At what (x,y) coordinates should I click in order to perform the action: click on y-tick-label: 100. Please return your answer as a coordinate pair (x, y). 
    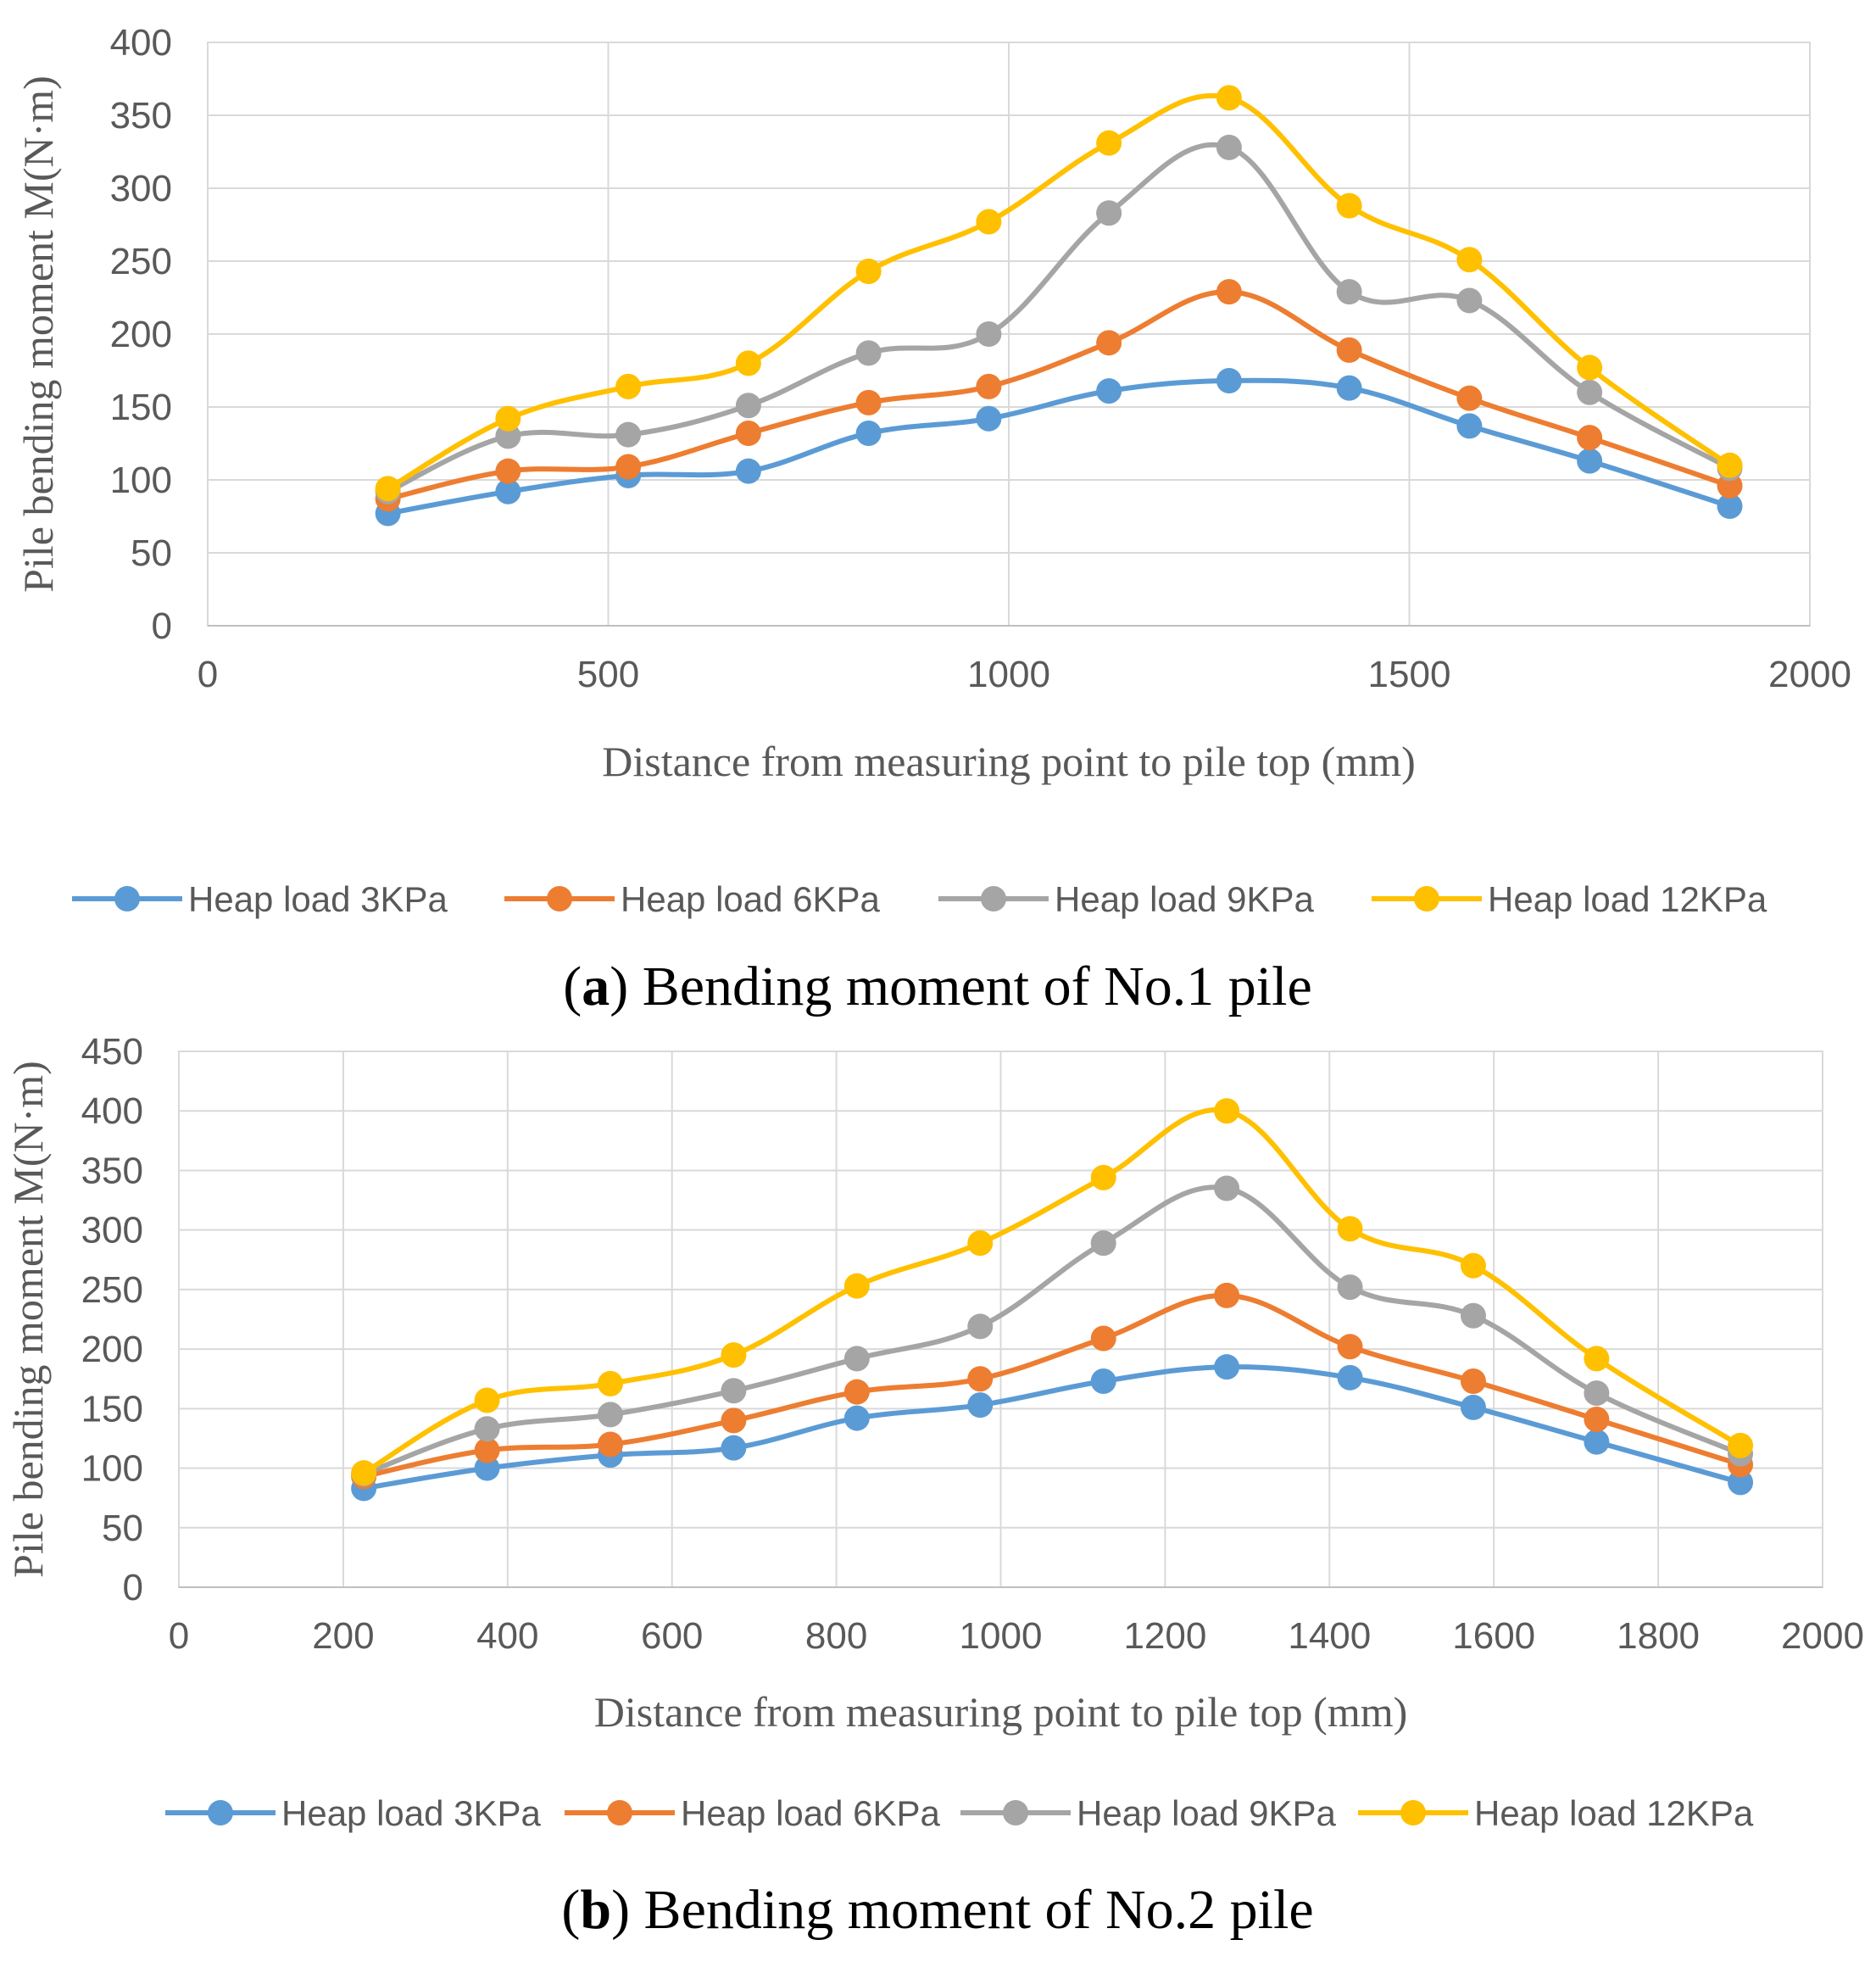
    Looking at the image, I should click on (112, 1469).